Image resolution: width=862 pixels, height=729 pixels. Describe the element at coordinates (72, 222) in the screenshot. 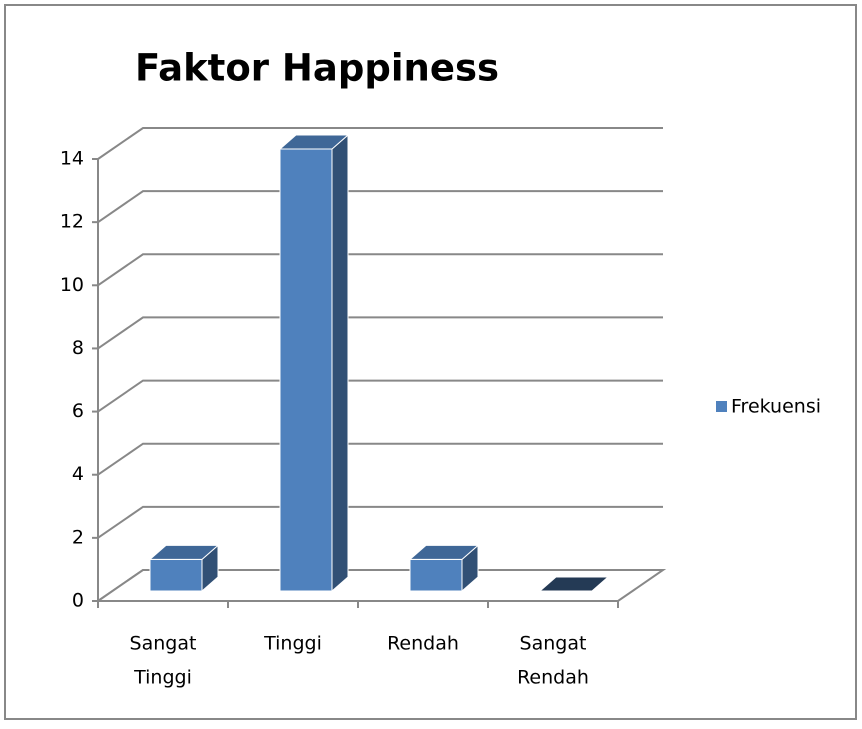

I see `y-tick-label: 12` at that location.